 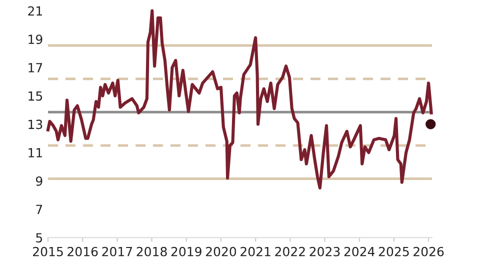 I want to click on y-tick-label: 7, so click(x=39, y=209).